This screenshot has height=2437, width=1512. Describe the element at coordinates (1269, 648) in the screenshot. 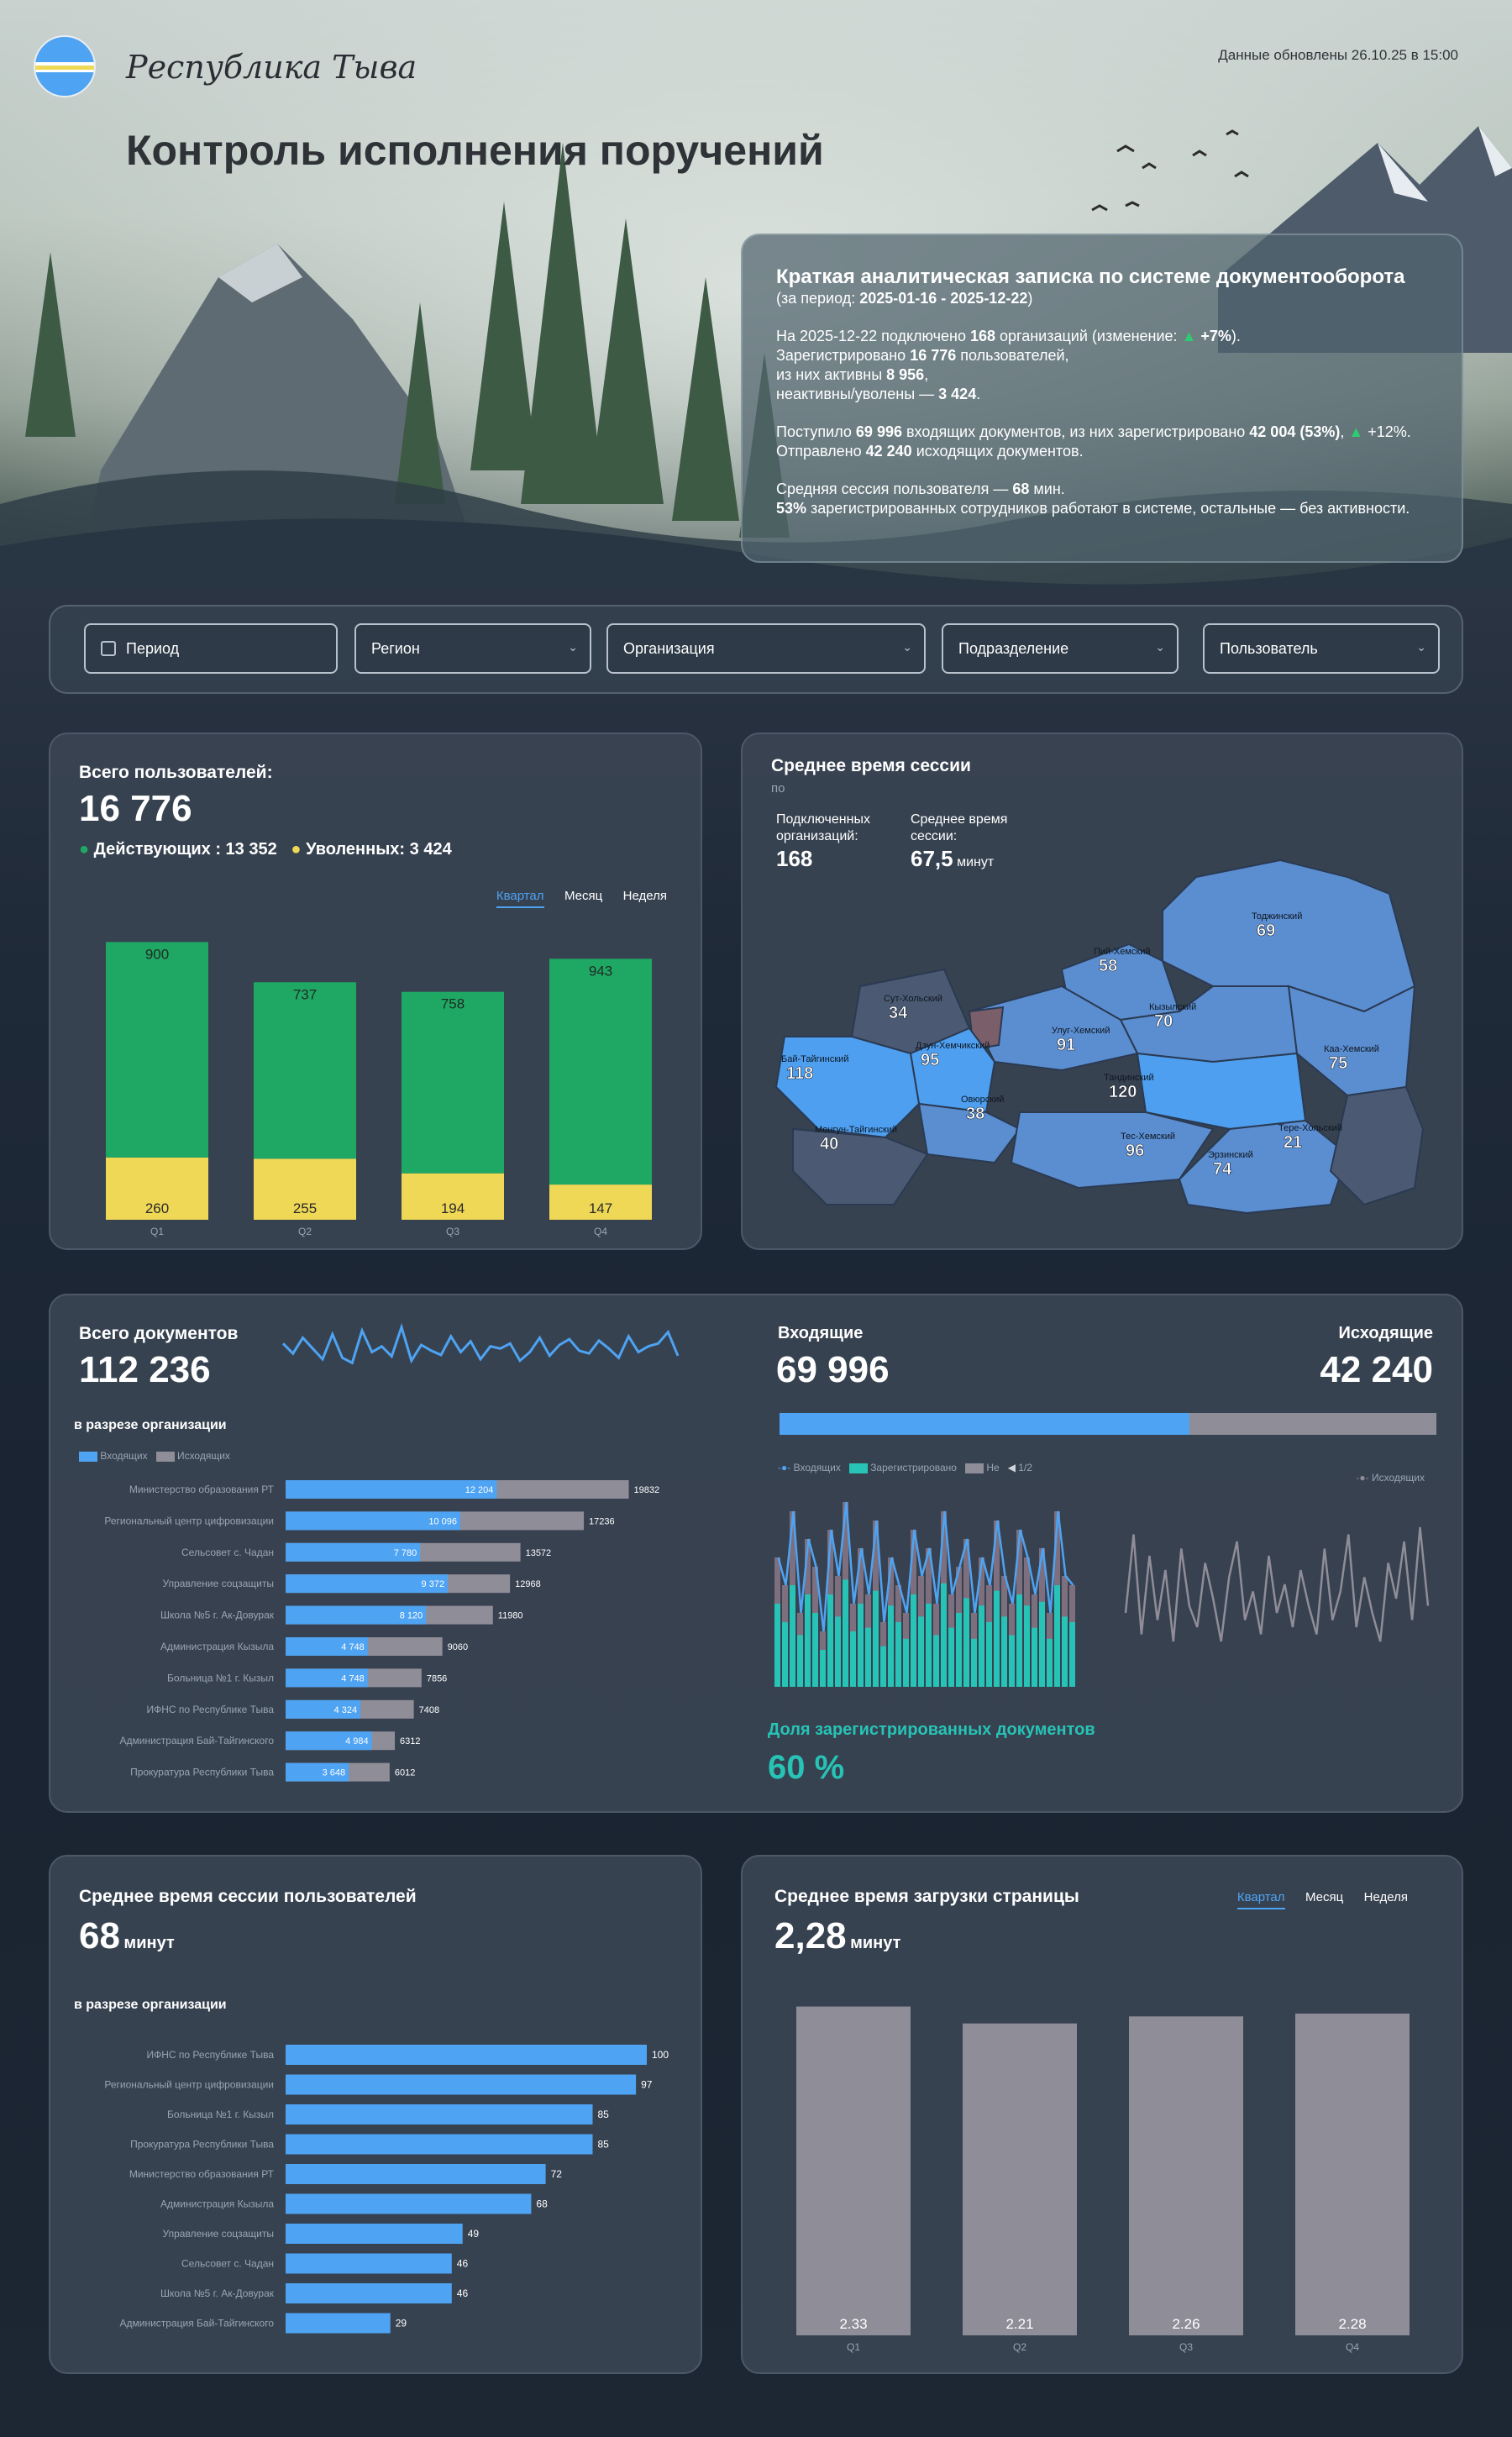

I see `user-filter-label: Пользователь` at that location.